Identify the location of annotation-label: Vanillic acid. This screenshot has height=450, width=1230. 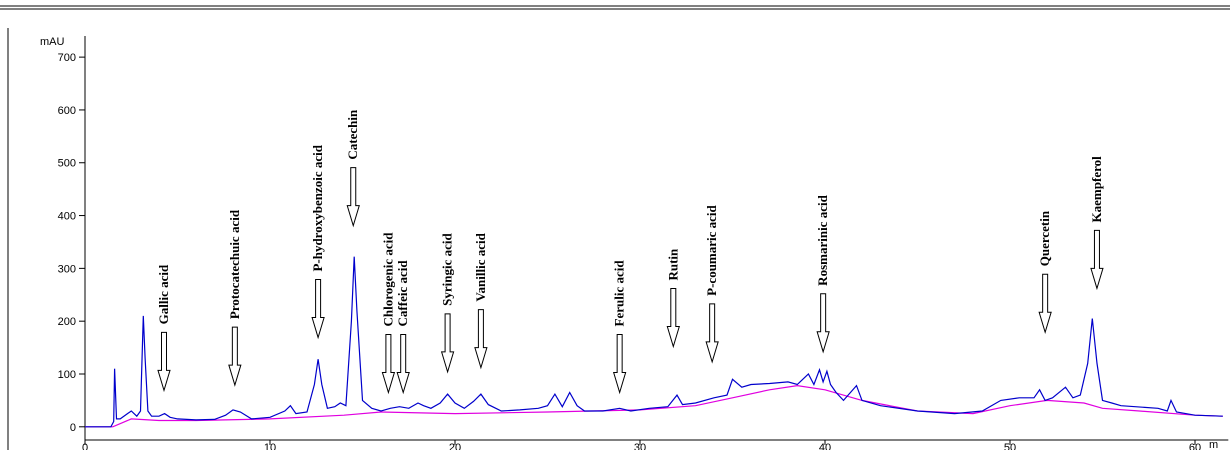
(480, 266).